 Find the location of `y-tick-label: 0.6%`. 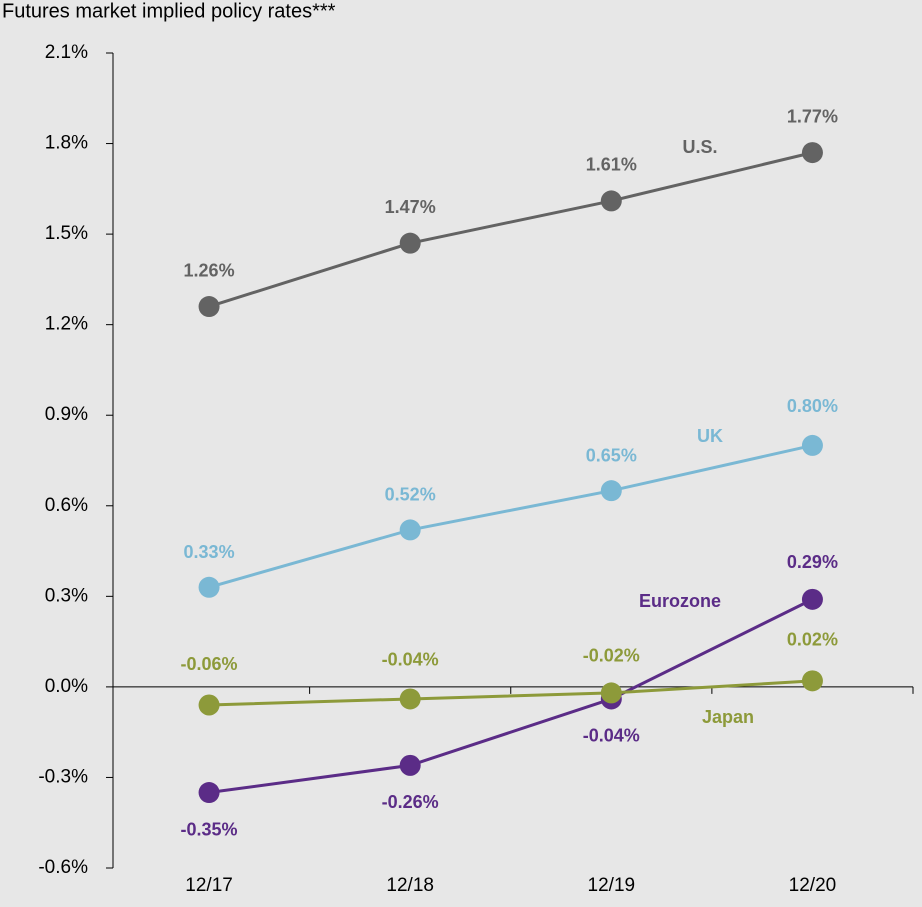

y-tick-label: 0.6% is located at coordinates (66, 505).